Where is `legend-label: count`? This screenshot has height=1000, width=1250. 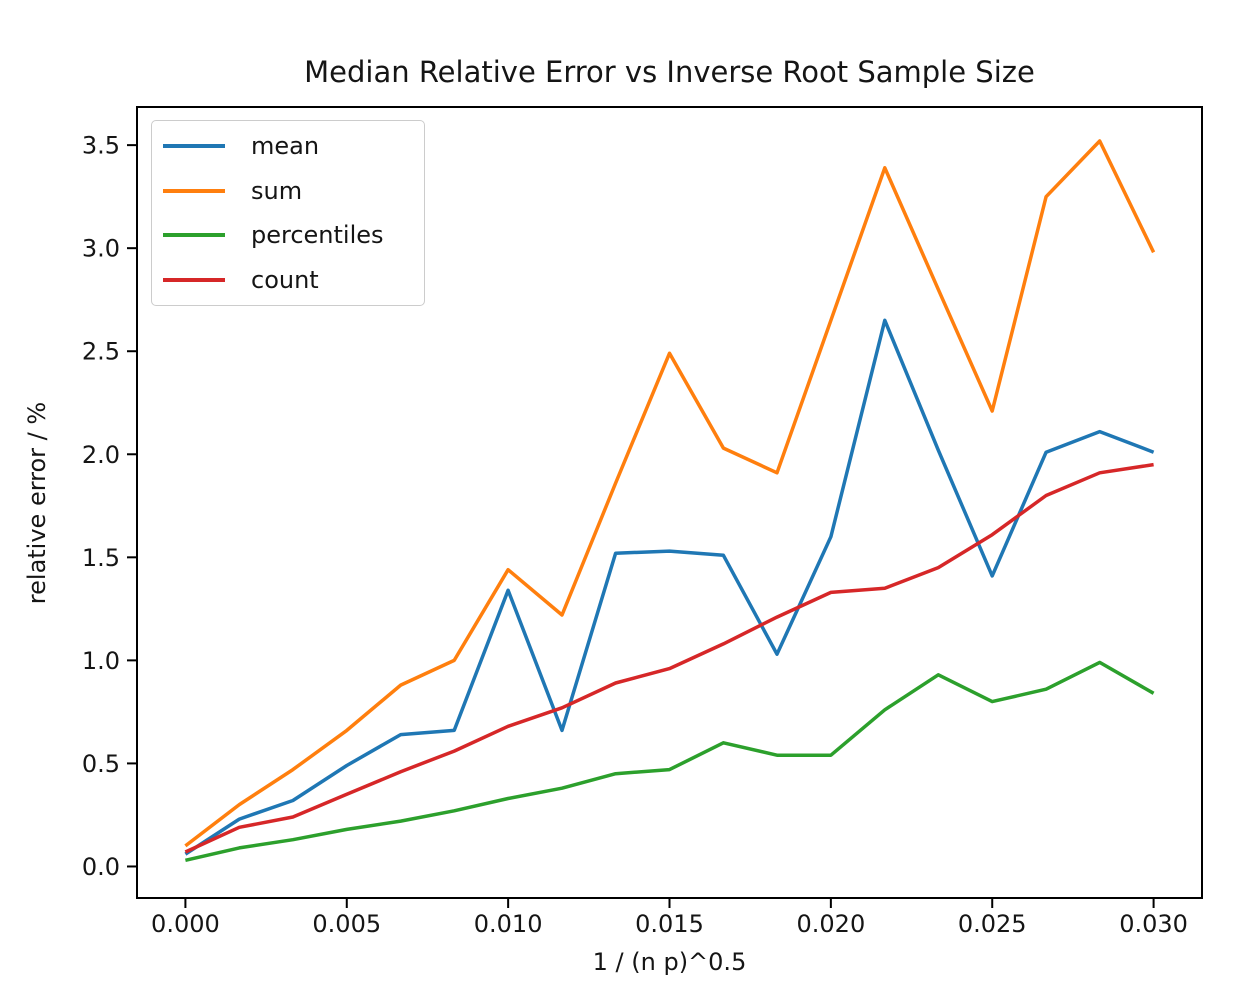
legend-label: count is located at coordinates (285, 279).